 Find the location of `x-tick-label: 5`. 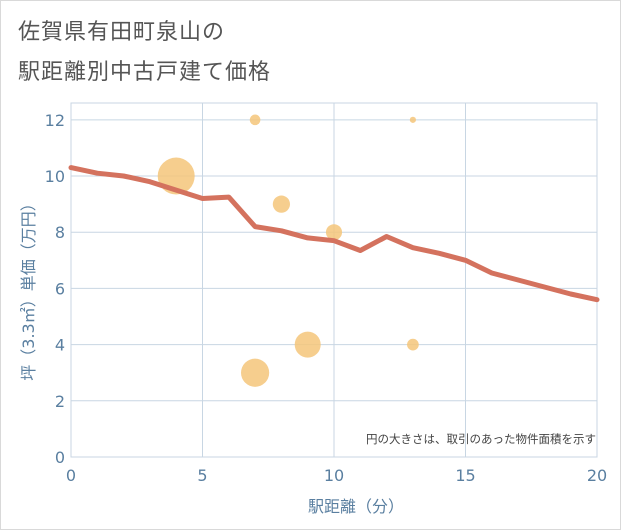

x-tick-label: 5 is located at coordinates (202, 475).